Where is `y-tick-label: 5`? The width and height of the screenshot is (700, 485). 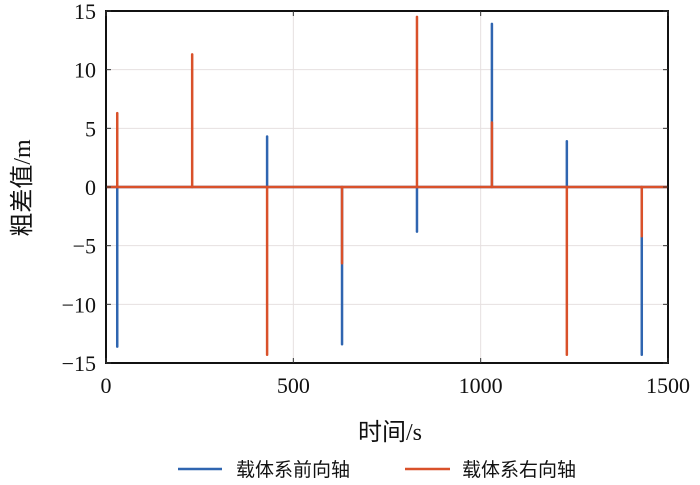
y-tick-label: 5 is located at coordinates (90, 128).